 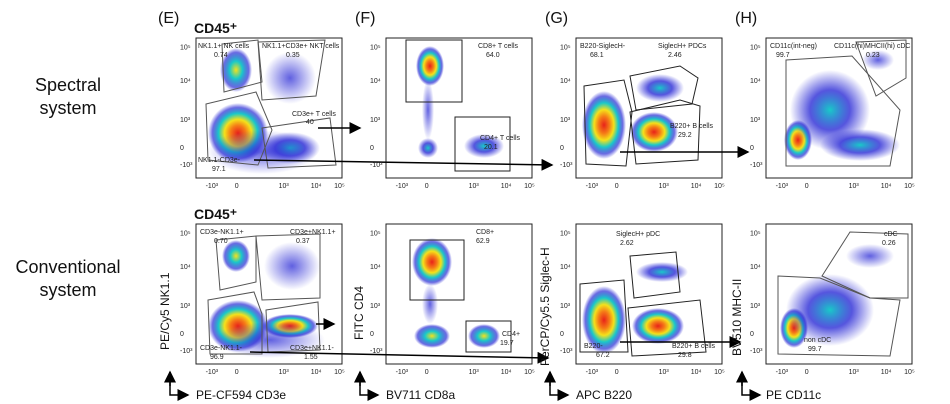 I want to click on gate-name: NK1.1+ NK cells, so click(x=224, y=46).